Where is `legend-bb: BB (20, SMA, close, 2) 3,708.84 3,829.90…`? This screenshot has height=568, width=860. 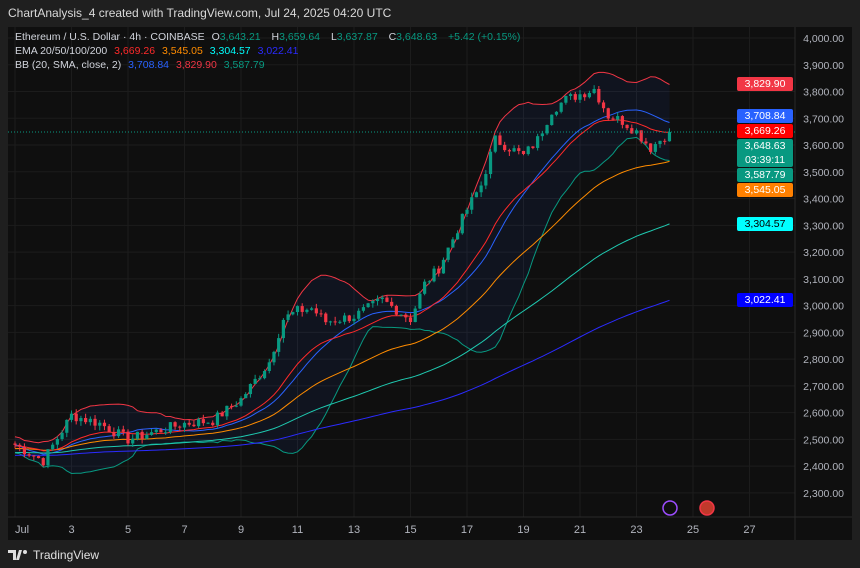 legend-bb: BB (20, SMA, close, 2) 3,708.84 3,829.90… is located at coordinates (269, 65).